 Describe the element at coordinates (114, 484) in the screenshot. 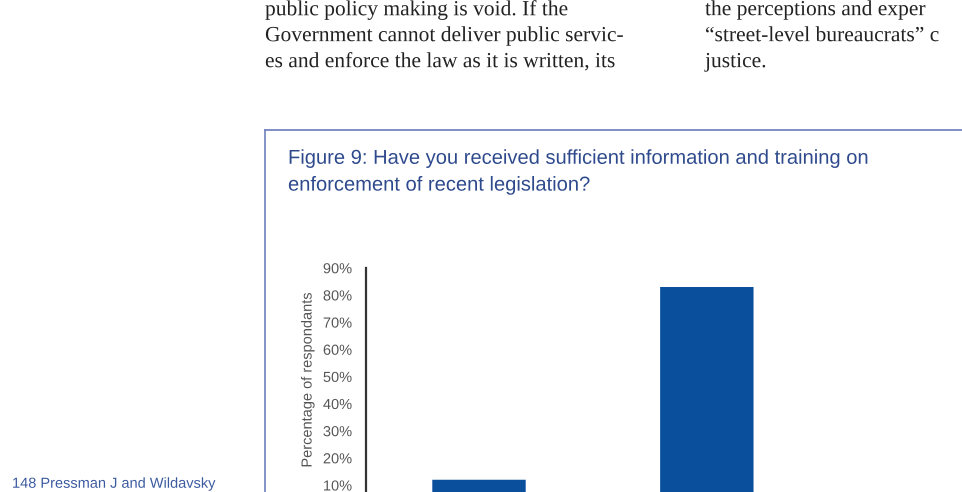

I see `text: 148 Pressman J and Wildavsky` at that location.